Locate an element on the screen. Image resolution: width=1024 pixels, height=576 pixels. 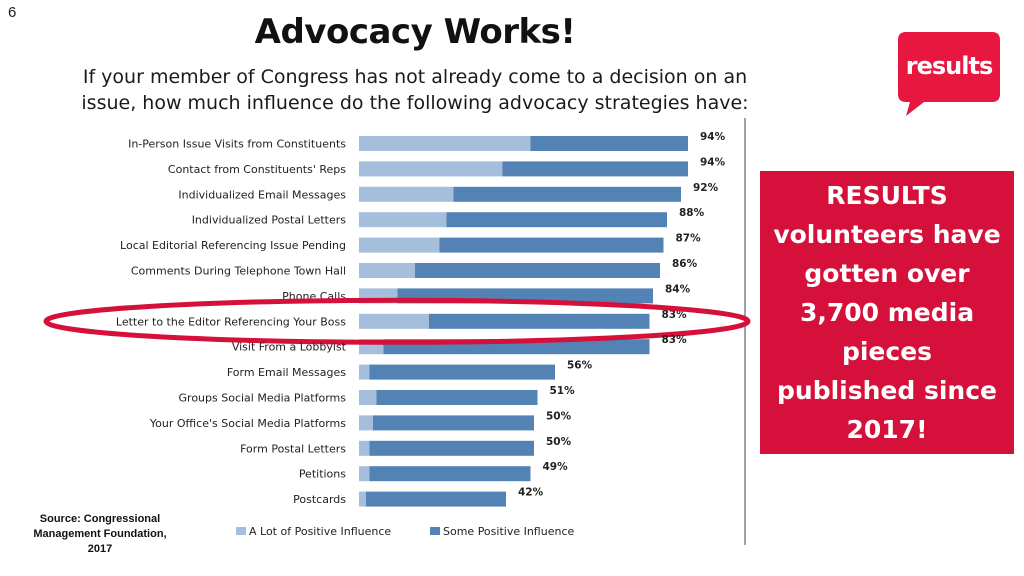
total-label: 49% is located at coordinates (556, 467).